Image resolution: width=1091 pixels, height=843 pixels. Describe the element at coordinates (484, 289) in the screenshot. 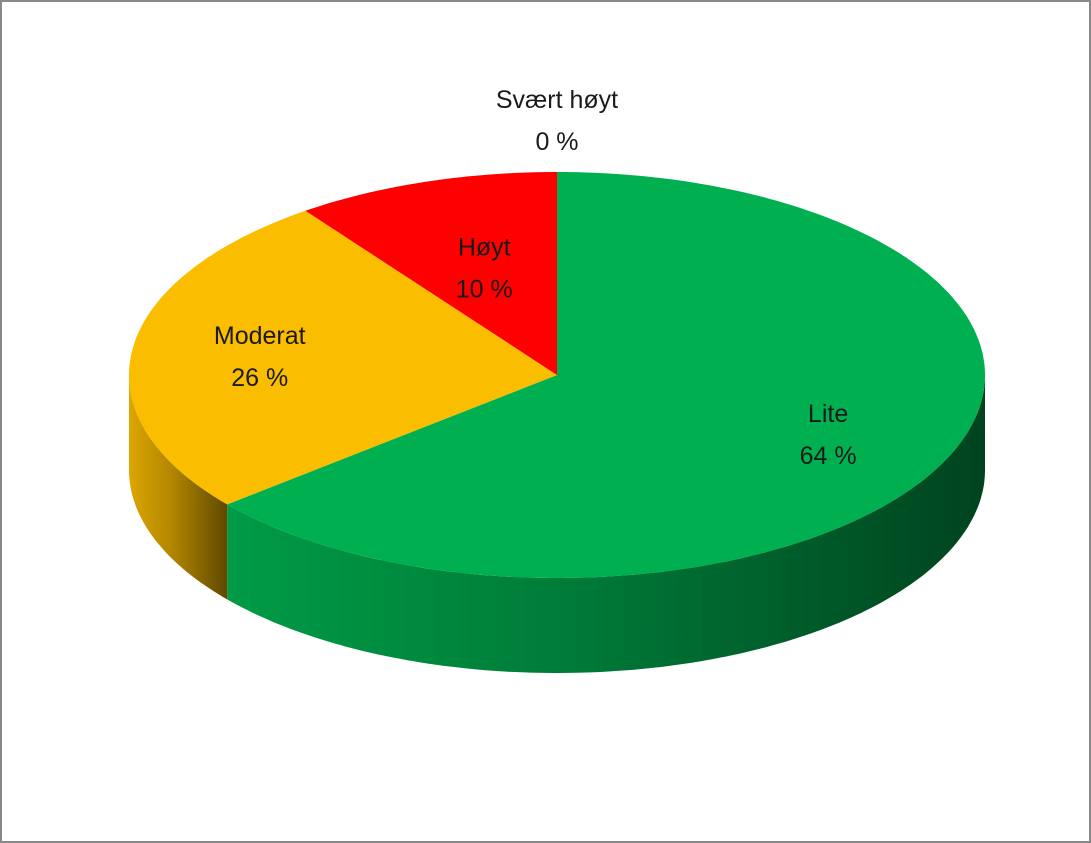

I see `value-label: 10 %` at that location.